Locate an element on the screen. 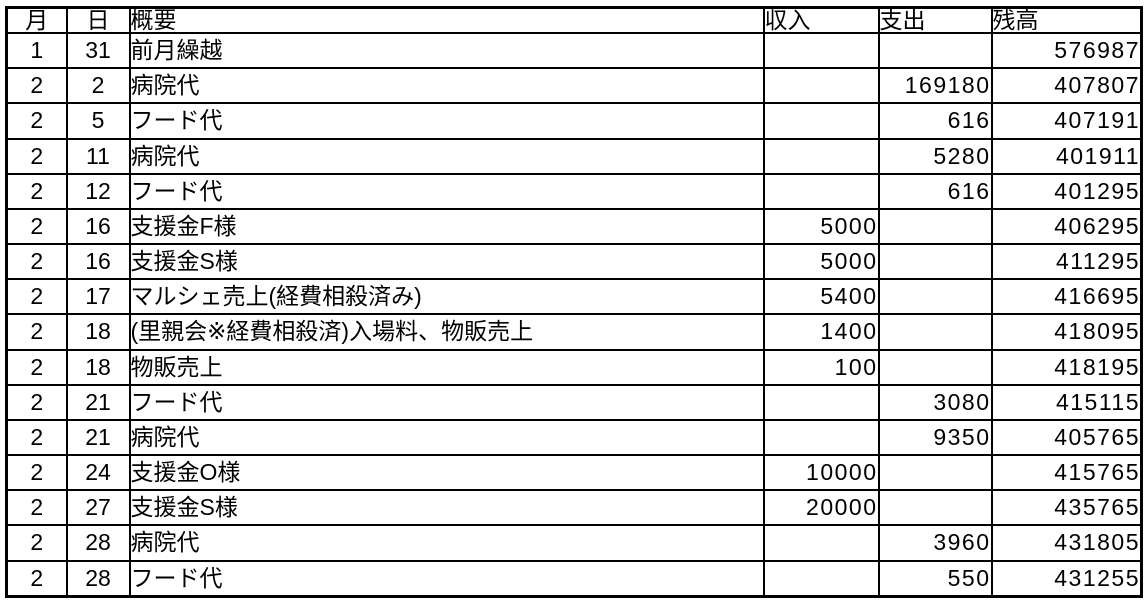 This screenshot has height=605, width=1147. table-row: 2 5 フード代 616 407191 is located at coordinates (574, 121).